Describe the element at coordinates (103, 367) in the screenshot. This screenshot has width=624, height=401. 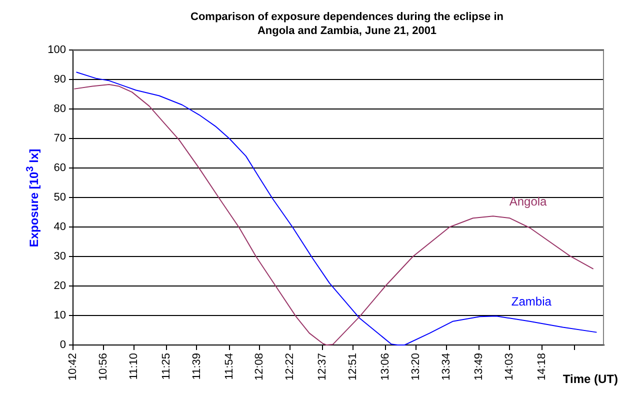
I see `x-tick-label: 10:56` at that location.